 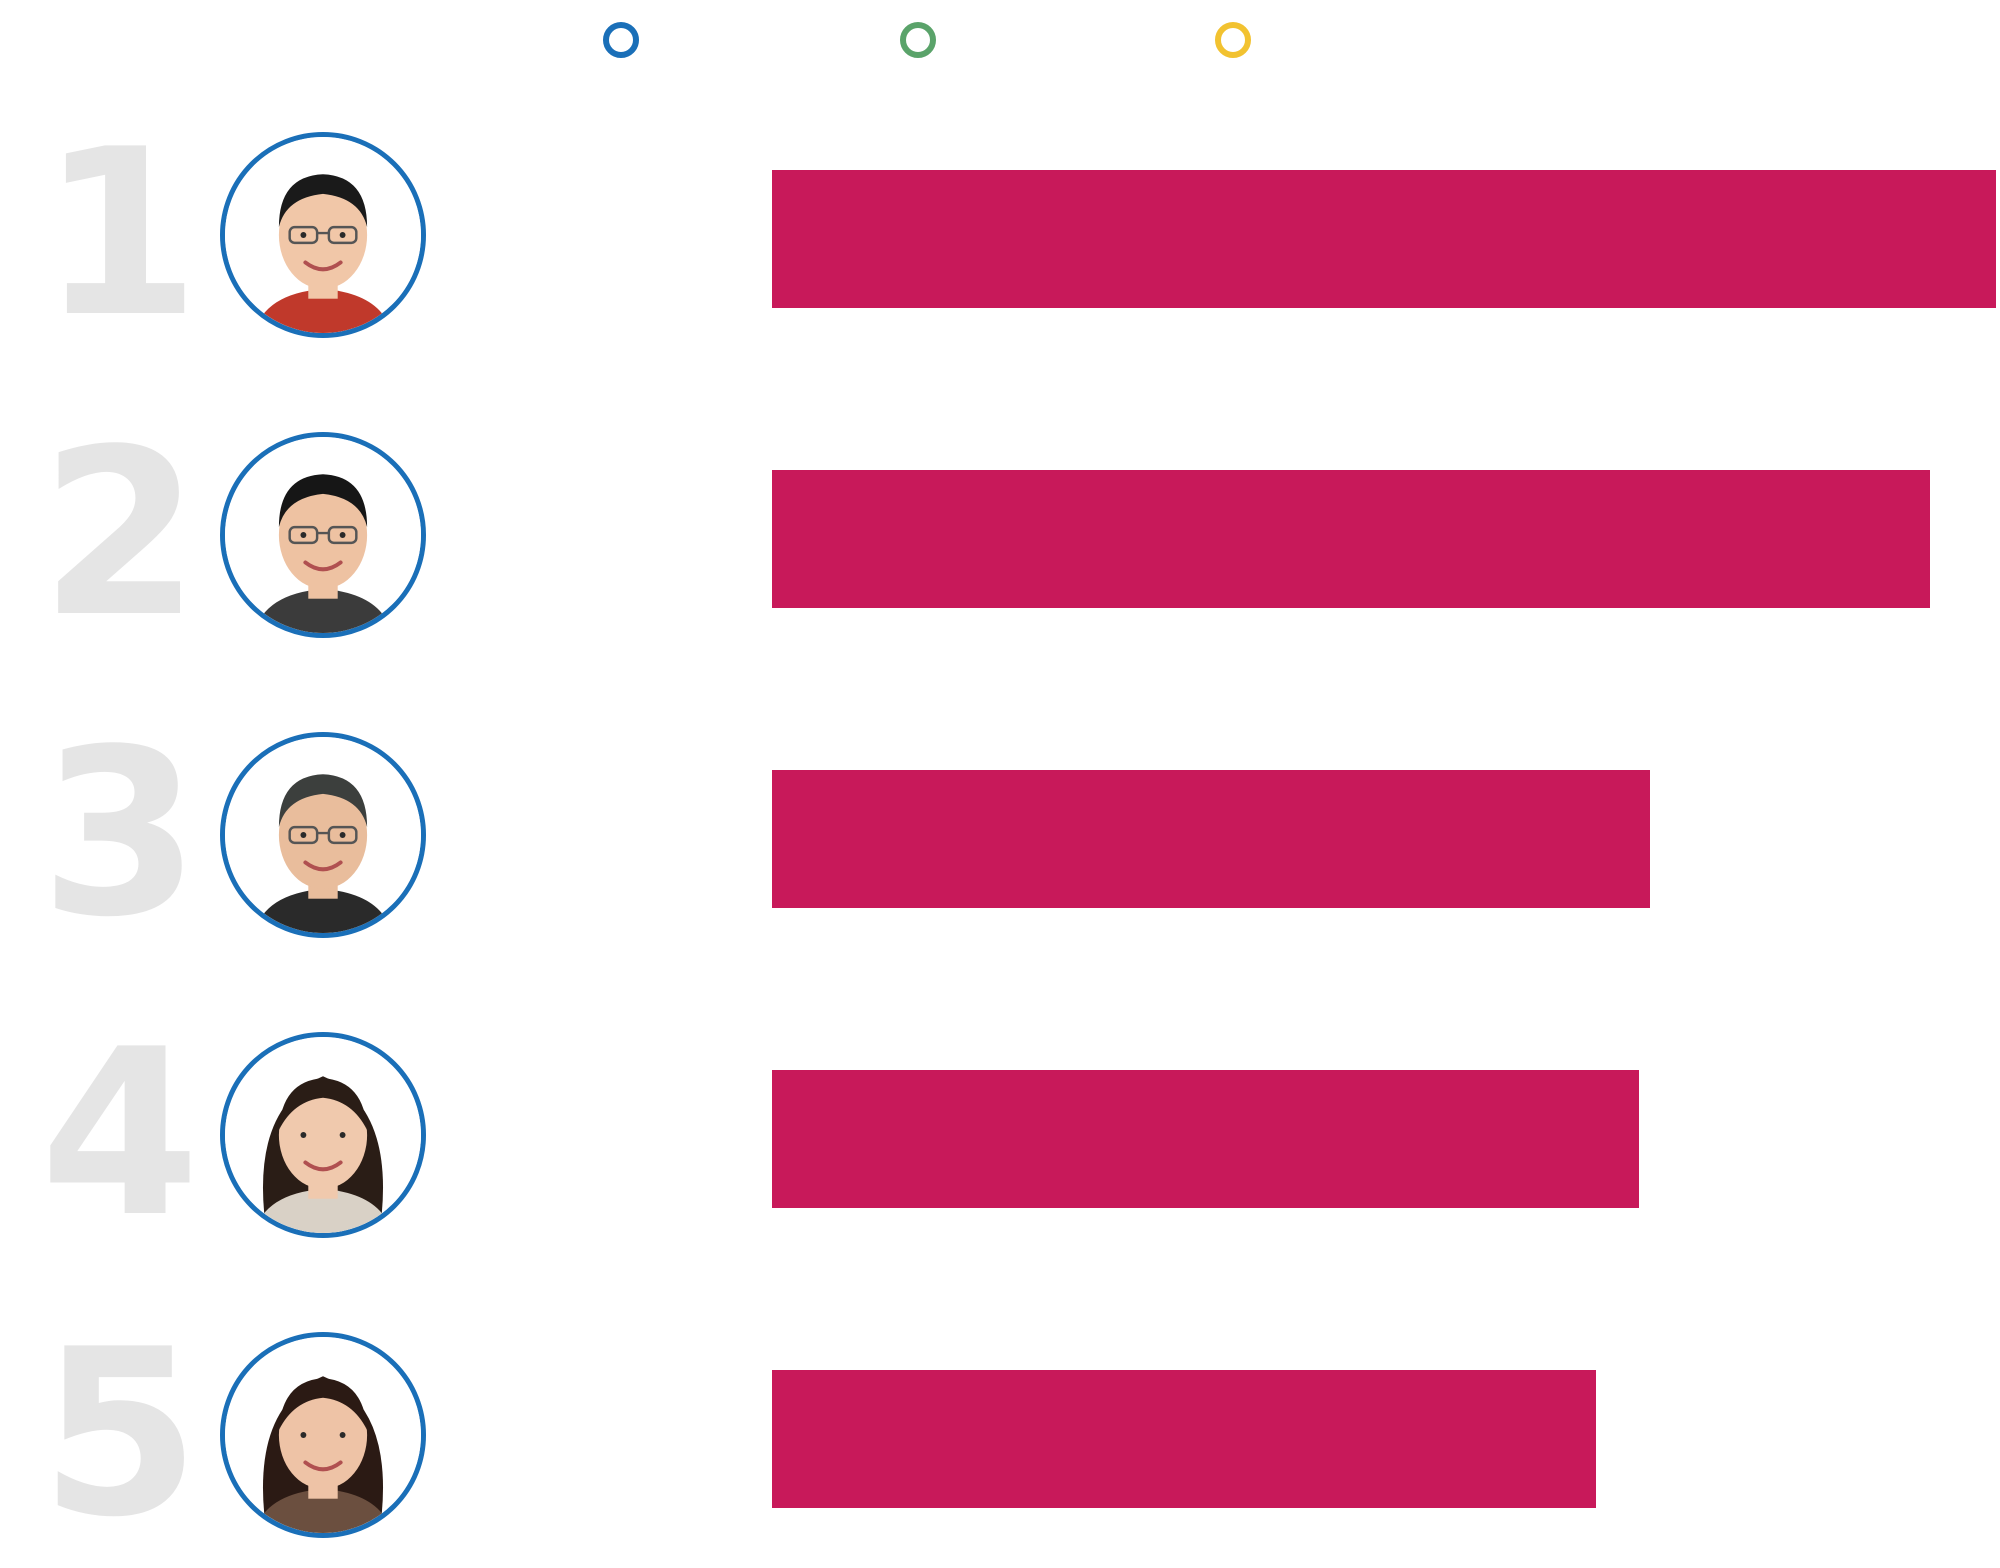 I want to click on rank-number: 3, so click(x=120, y=834).